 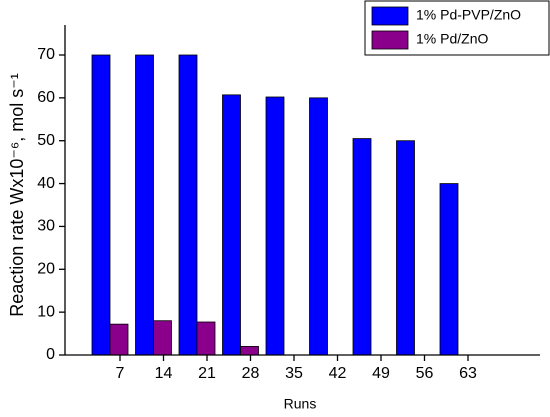 What do you see at coordinates (294, 373) in the screenshot?
I see `x-tick-label: 35` at bounding box center [294, 373].